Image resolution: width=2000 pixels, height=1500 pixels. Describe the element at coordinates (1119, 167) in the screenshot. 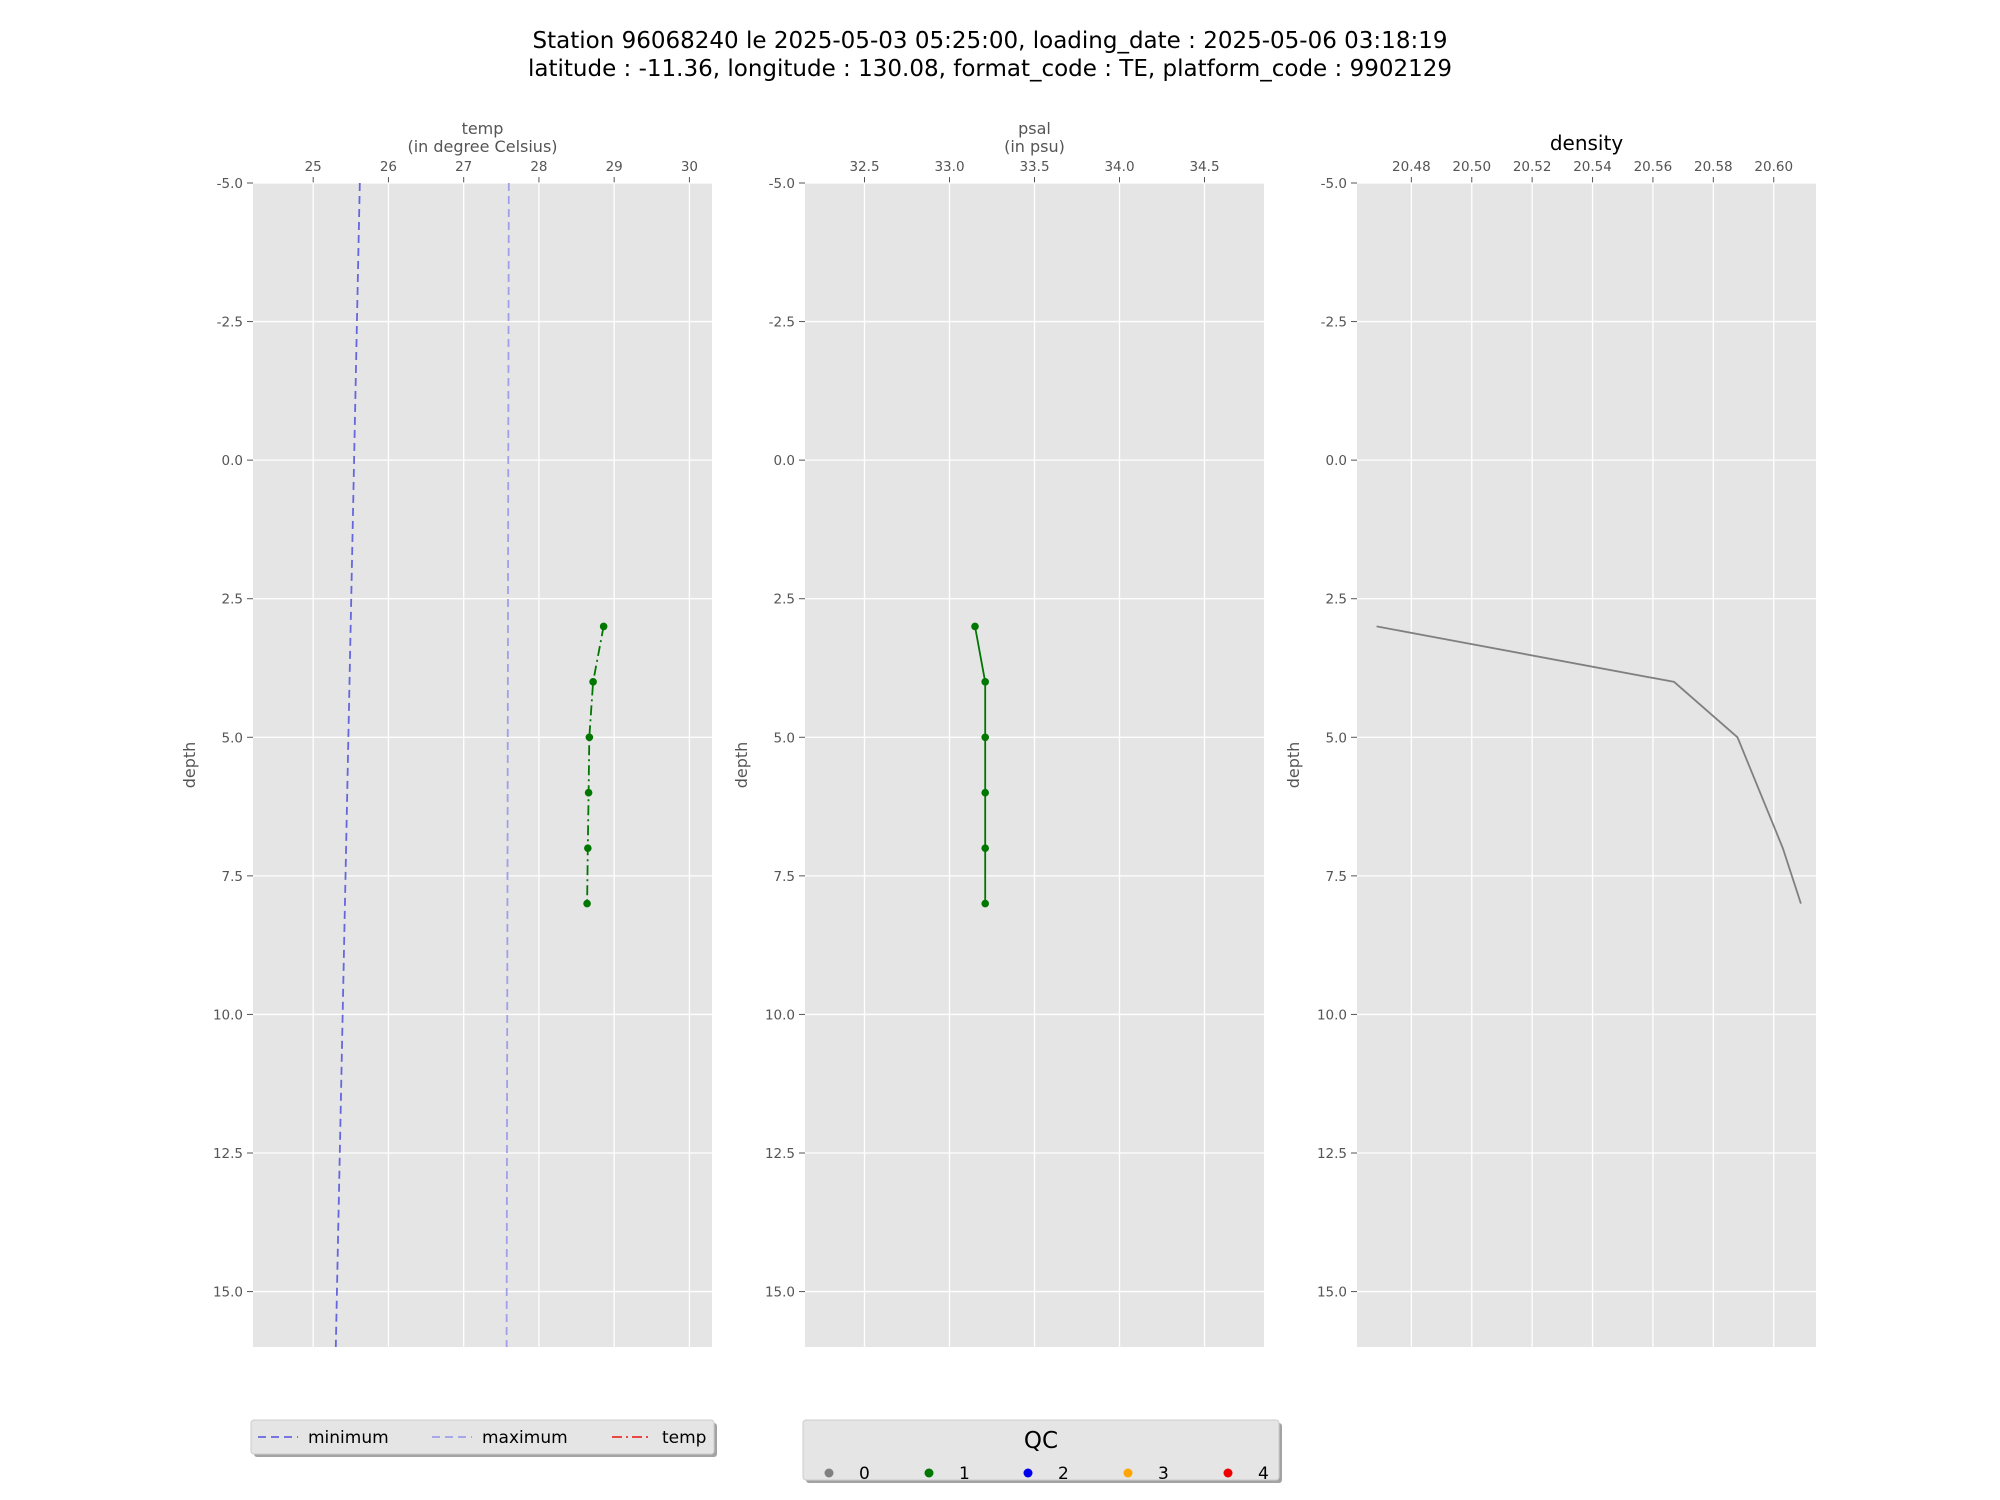

I see `x-tick-label: 34.0` at that location.